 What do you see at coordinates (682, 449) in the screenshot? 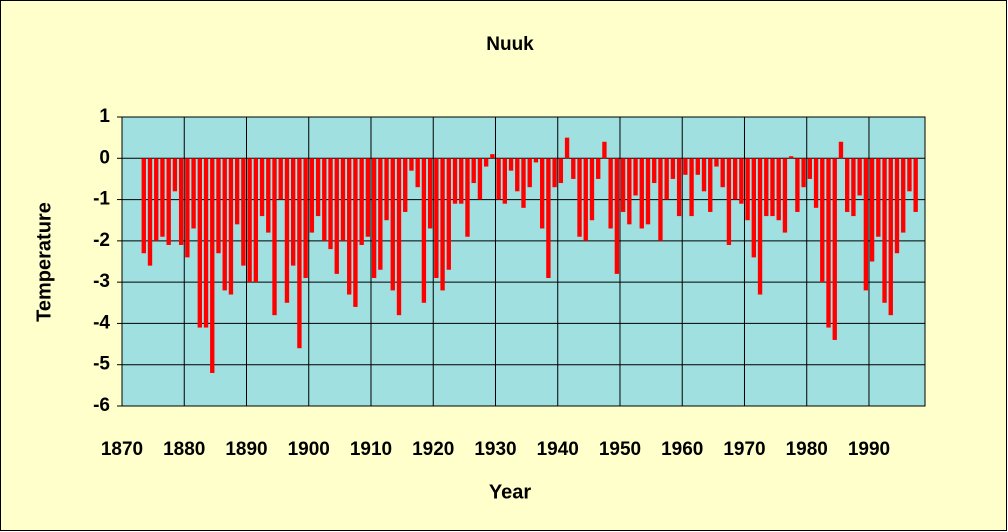
I see `x-tick-label: 1960` at bounding box center [682, 449].